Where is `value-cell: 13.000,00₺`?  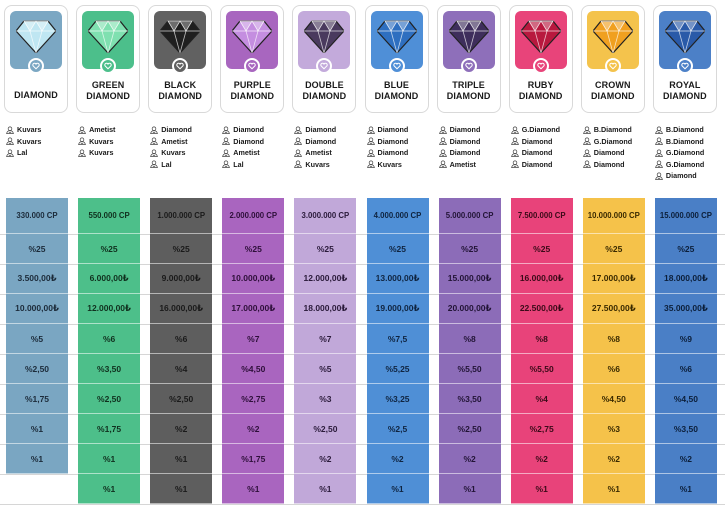 value-cell: 13.000,00₺ is located at coordinates (397, 279).